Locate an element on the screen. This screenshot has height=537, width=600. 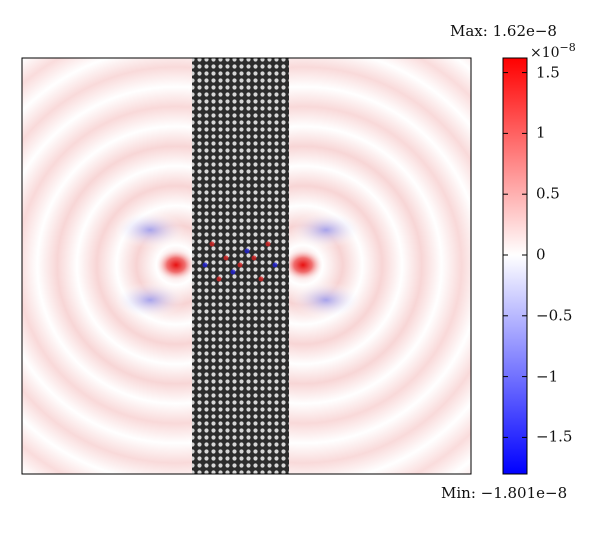
colorbar-tick-label: 0 is located at coordinates (541, 254).